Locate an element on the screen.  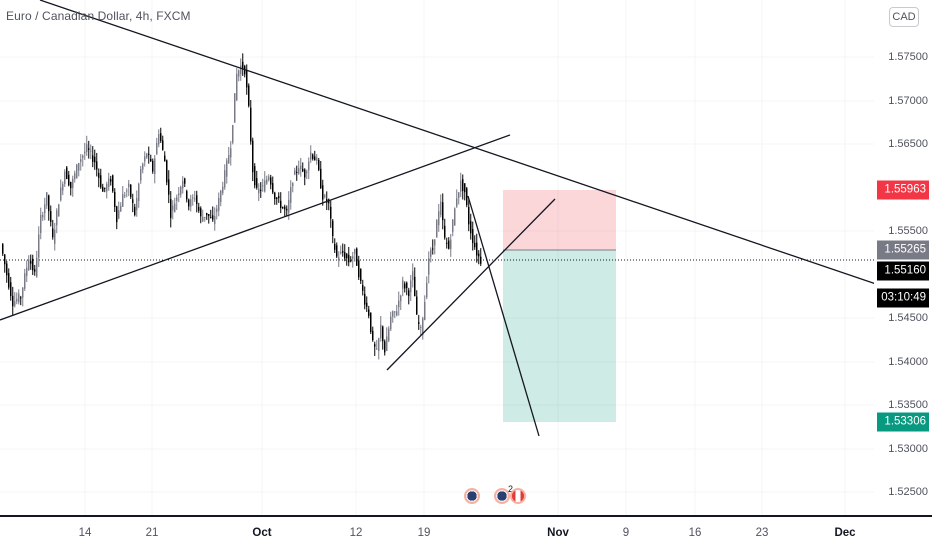
time-axis: 14 21 Oct 12 19 Nov 9 16 23 Dec is located at coordinates (466, 533).